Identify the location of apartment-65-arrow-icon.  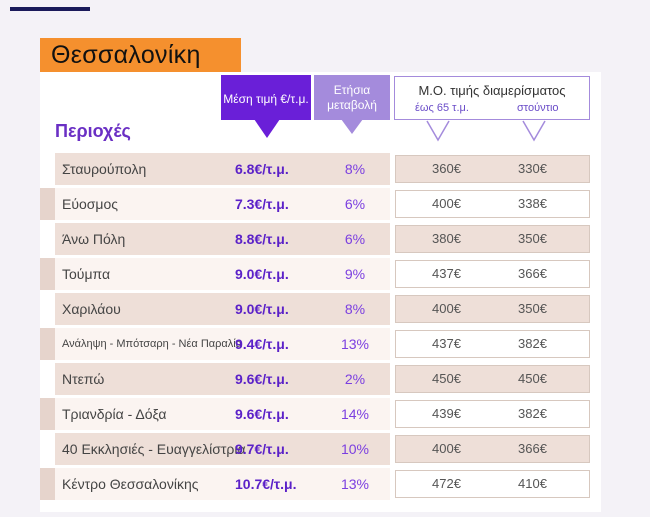
(438, 131).